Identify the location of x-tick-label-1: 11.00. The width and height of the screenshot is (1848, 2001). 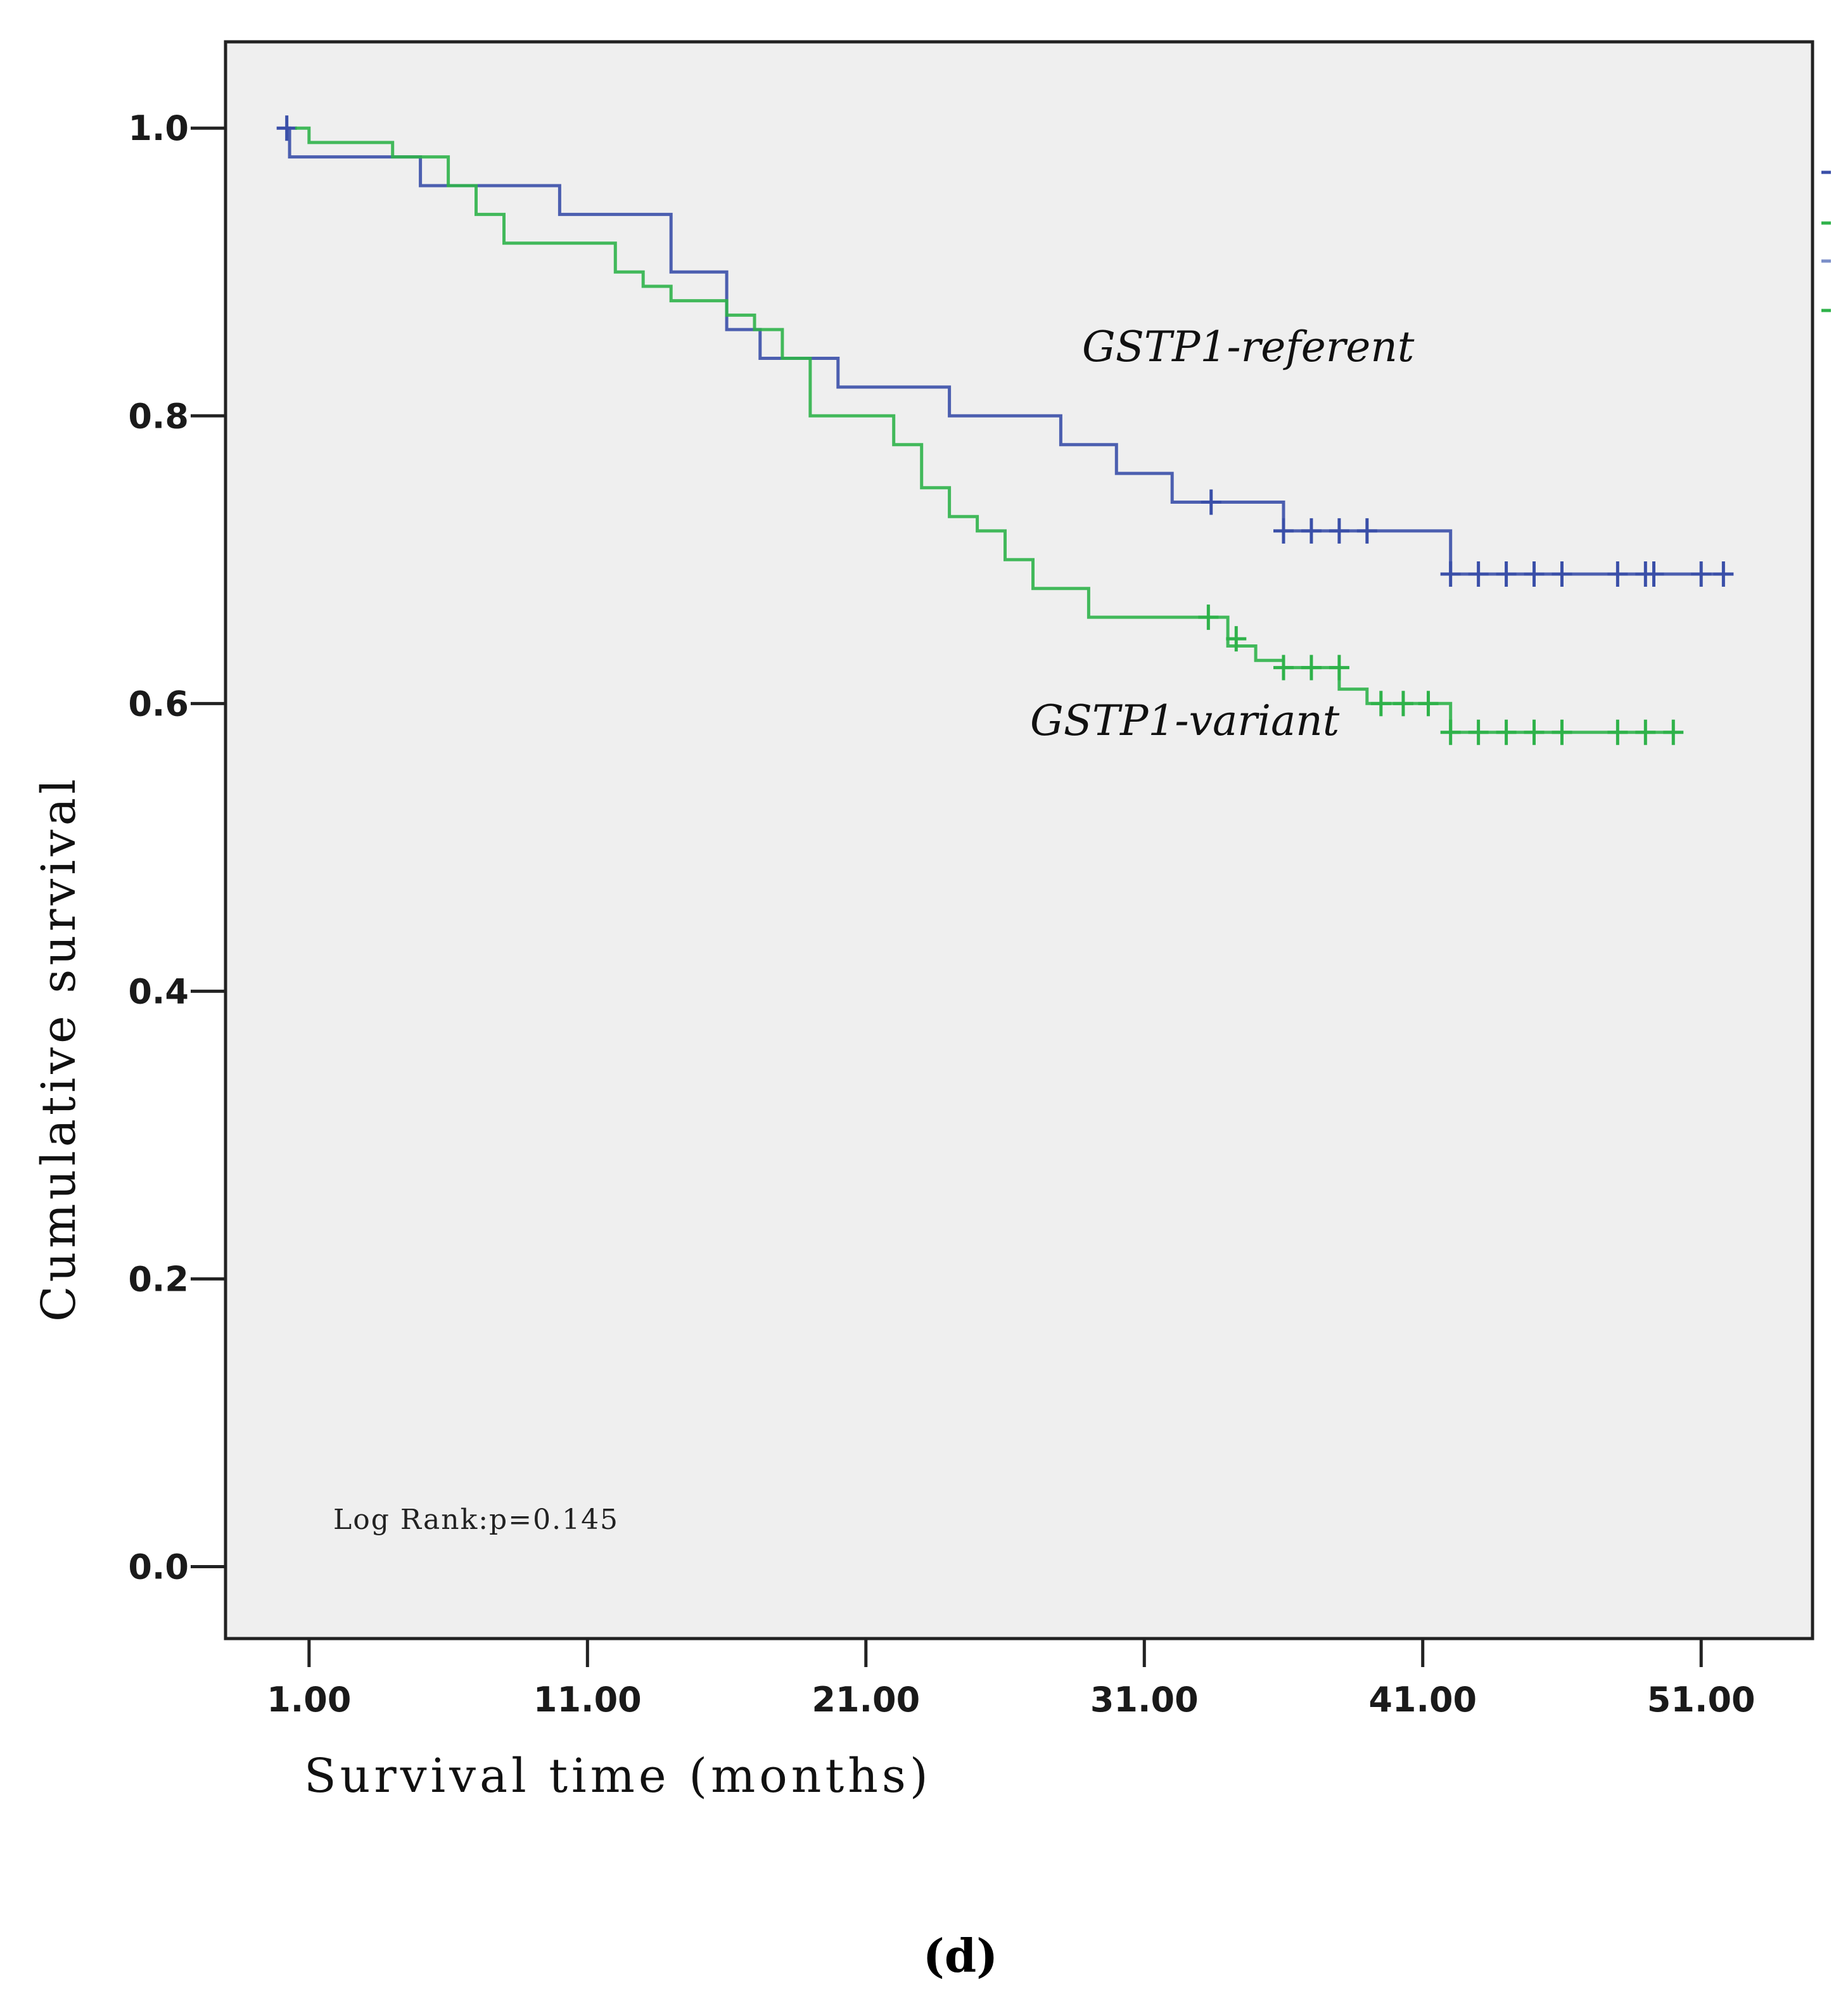
(587, 1700).